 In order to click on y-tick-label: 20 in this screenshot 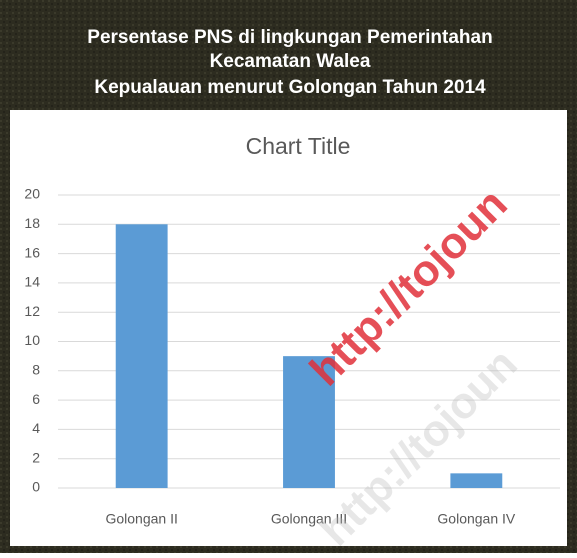, I will do `click(32, 194)`.